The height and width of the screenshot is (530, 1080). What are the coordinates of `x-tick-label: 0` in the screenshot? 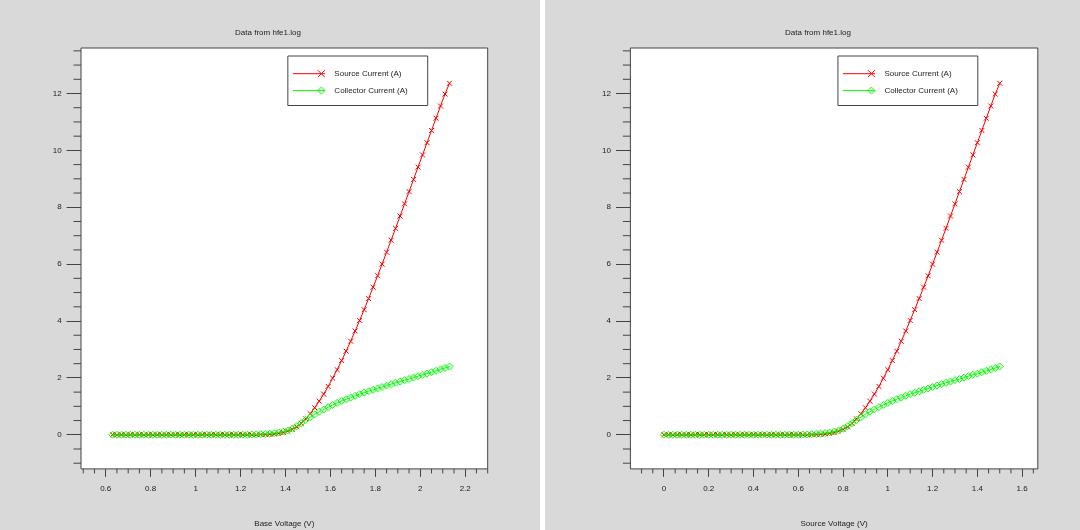 It's located at (664, 488).